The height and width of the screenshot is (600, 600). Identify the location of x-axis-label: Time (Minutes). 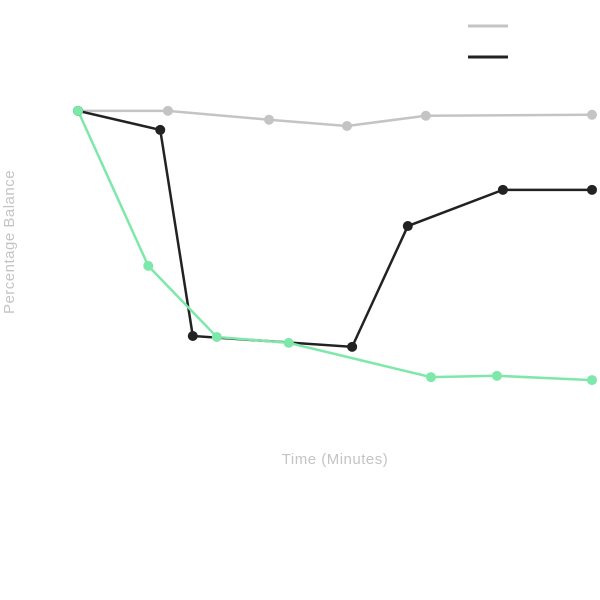
(335, 459).